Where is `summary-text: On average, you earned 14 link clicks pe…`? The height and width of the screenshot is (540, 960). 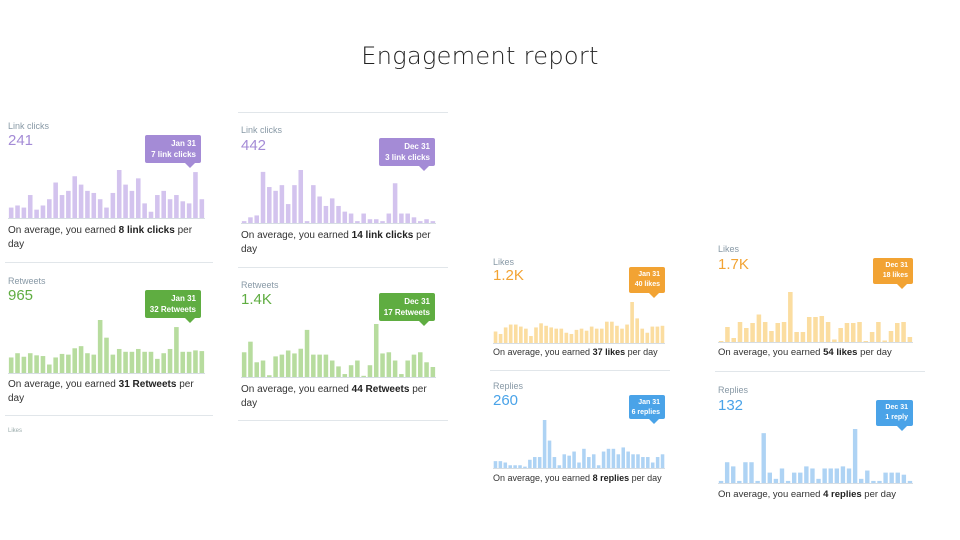
summary-text: On average, you earned 14 link clicks pe… is located at coordinates (336, 242).